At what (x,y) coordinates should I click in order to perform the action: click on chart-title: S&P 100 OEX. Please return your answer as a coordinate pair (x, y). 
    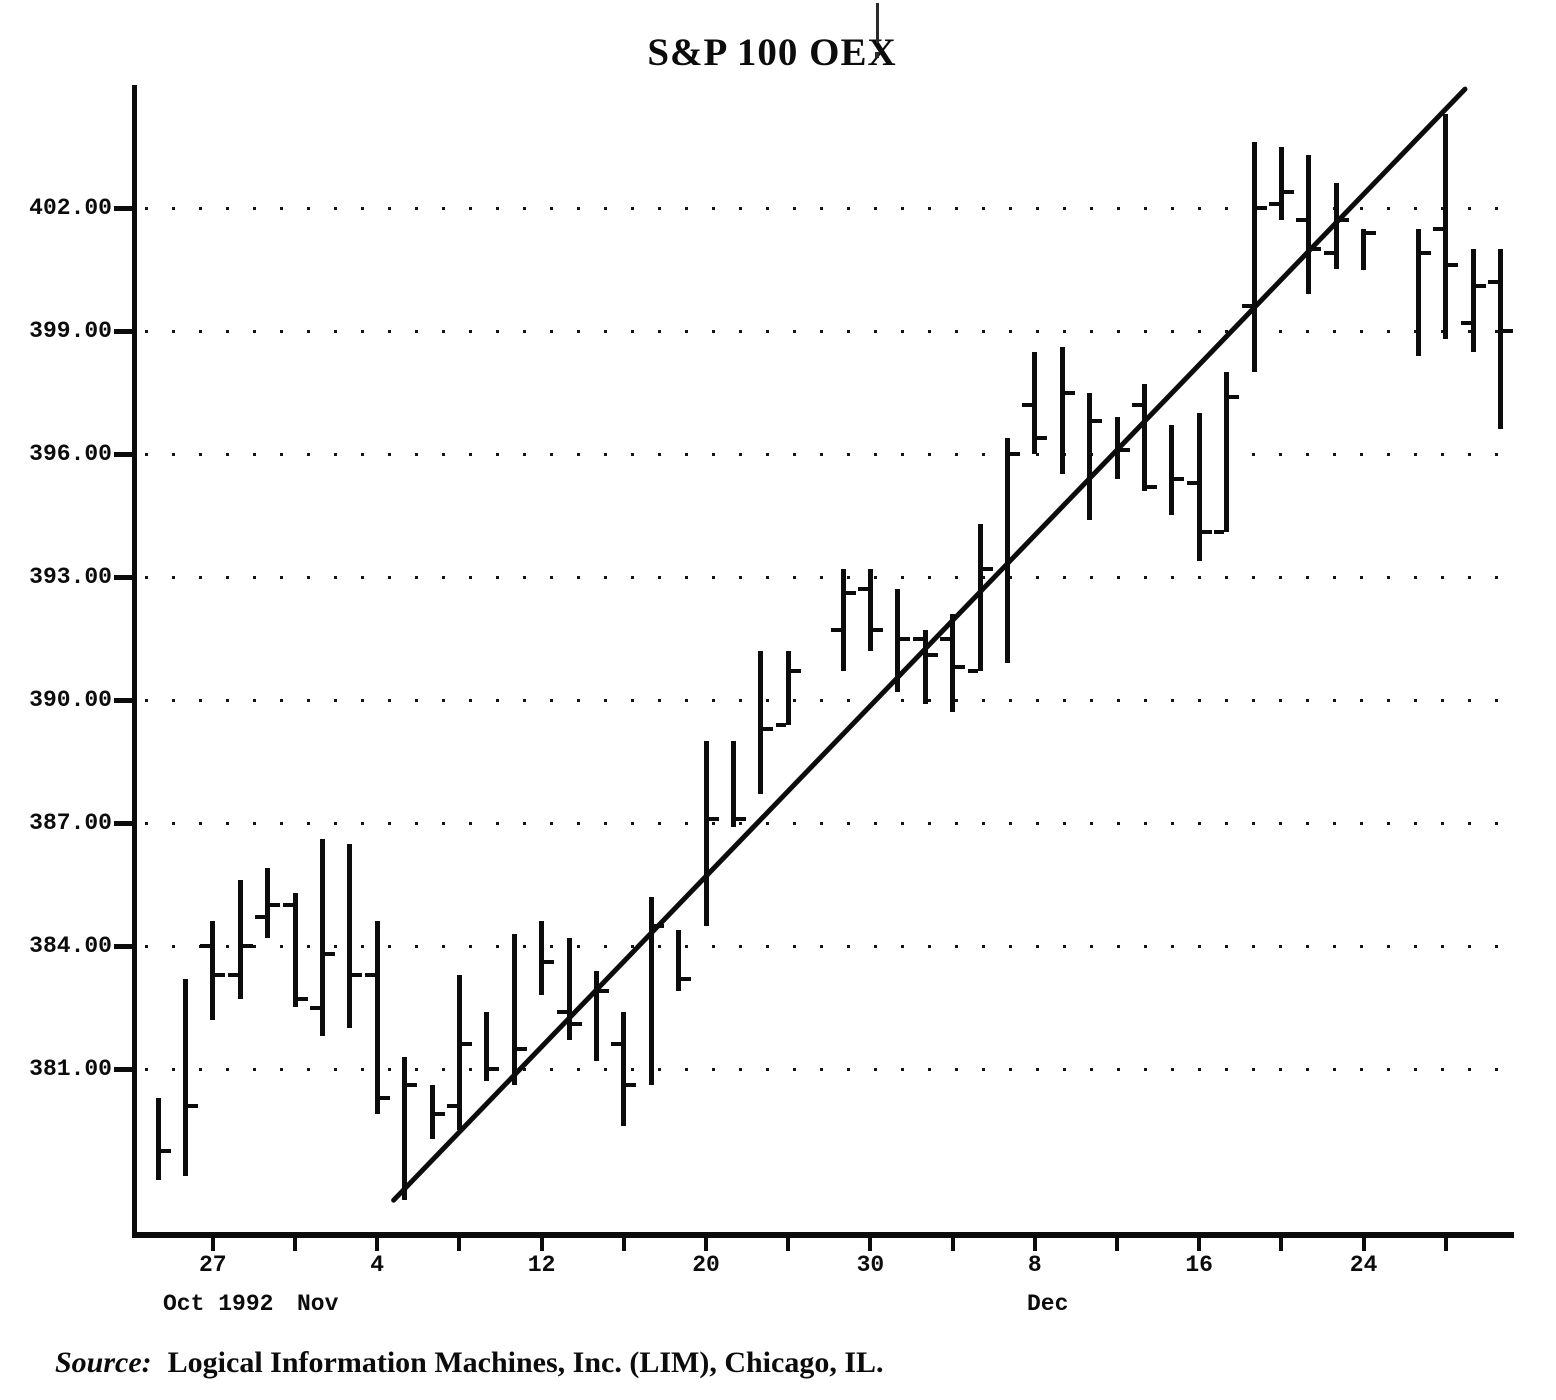
    Looking at the image, I should click on (772, 52).